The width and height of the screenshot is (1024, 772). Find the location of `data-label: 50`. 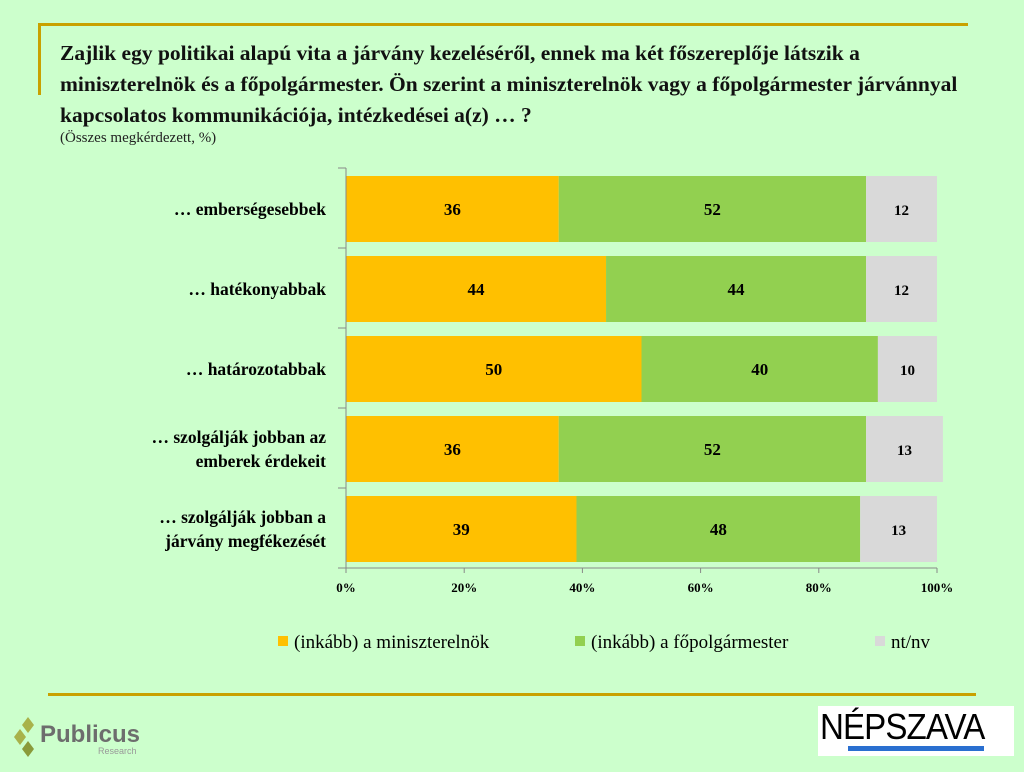

data-label: 50 is located at coordinates (493, 369).